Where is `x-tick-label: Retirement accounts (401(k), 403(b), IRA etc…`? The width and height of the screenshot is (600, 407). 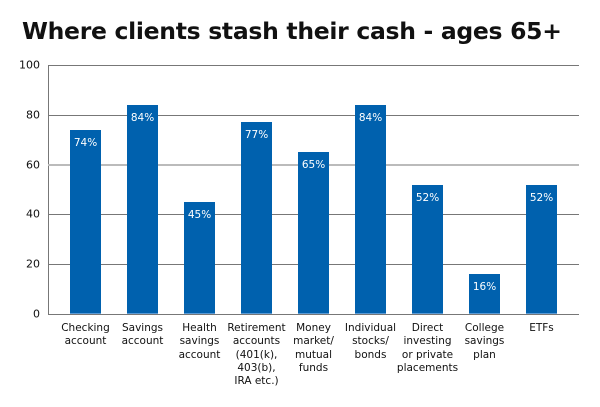
x-tick-label: Retirement accounts (401(k), 403(b), IRA etc… is located at coordinates (256, 355).